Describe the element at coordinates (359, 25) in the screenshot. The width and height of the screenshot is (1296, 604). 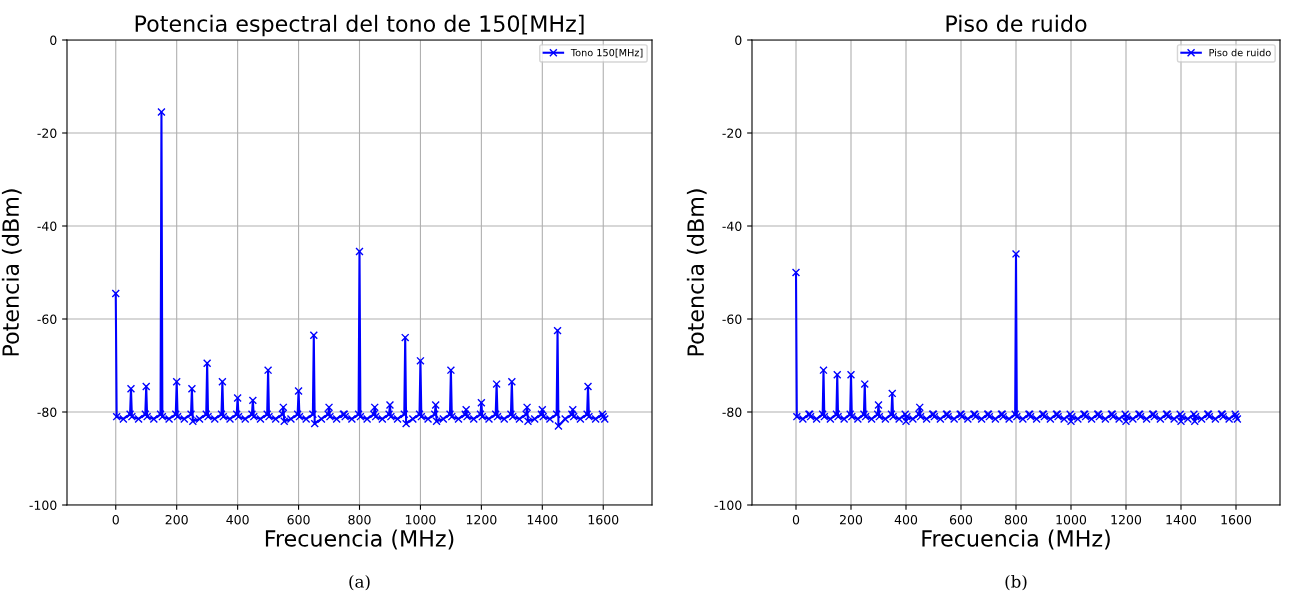
I see `chart-title: Potencia espectral del tono de 150[MHz]` at that location.